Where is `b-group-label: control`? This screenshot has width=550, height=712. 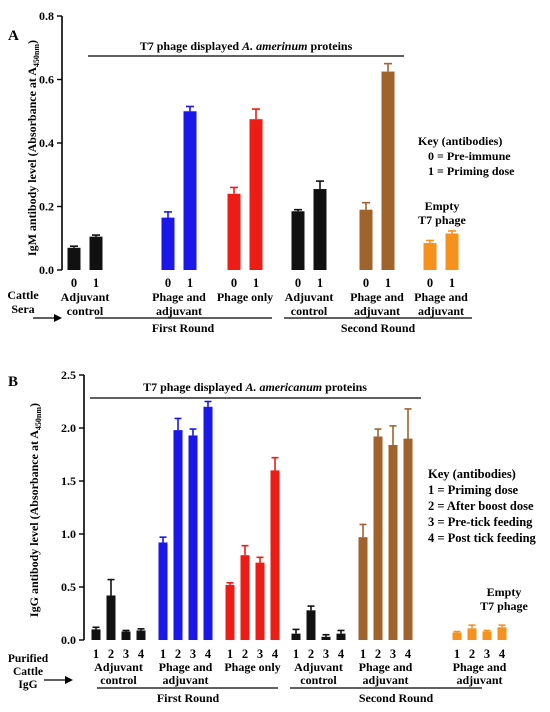 b-group-label: control is located at coordinates (118, 680).